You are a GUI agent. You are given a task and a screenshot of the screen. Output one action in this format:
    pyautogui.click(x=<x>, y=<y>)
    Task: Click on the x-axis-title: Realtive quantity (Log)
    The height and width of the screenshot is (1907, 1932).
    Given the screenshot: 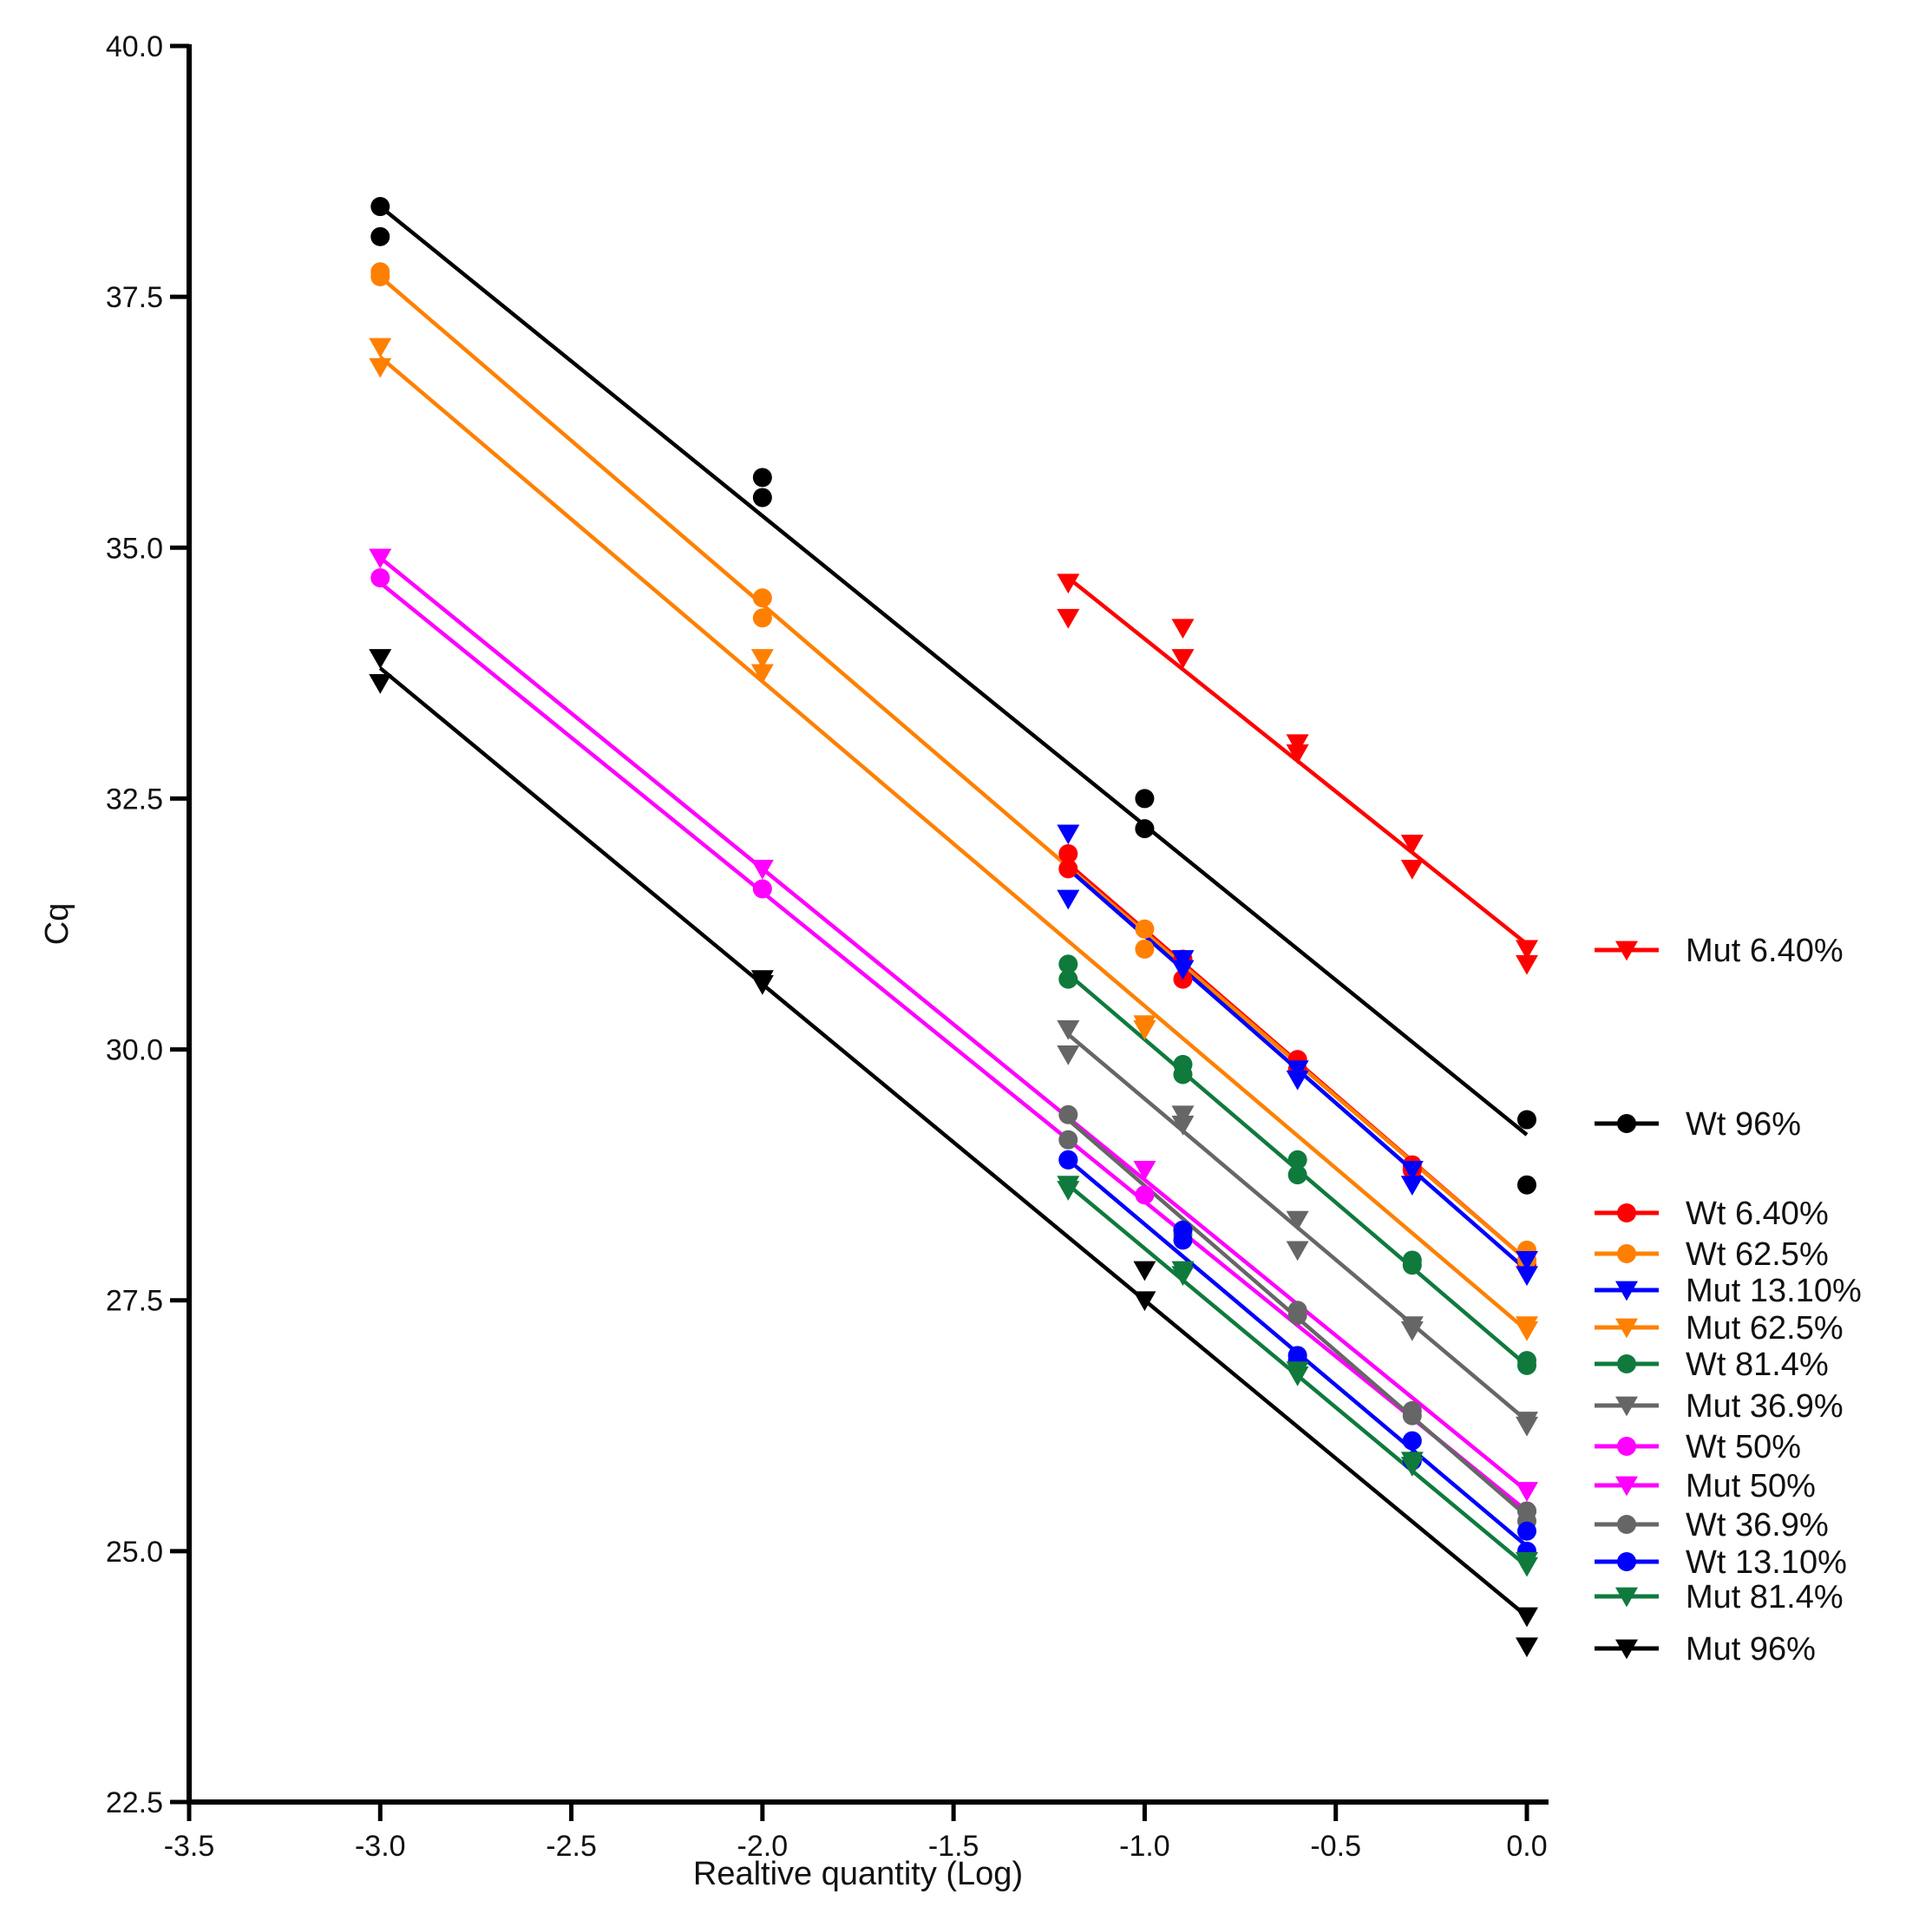 What is the action you would take?
    pyautogui.click(x=858, y=1874)
    